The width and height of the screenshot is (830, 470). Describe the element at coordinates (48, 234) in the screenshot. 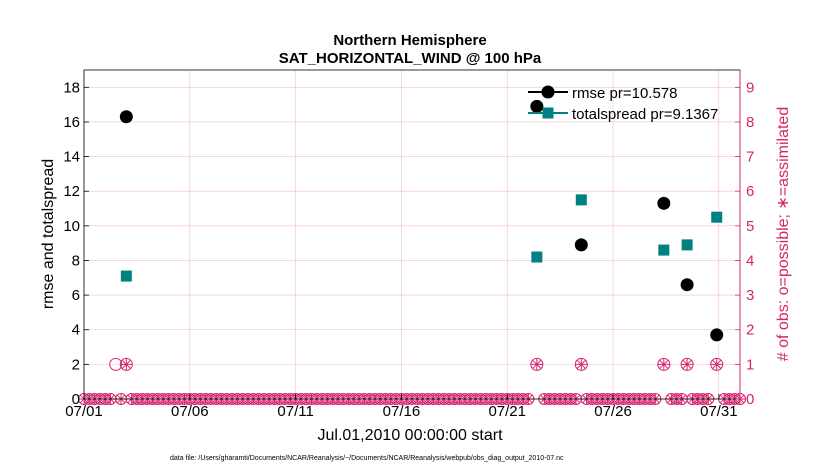

I see `y-axis-label: rmse and totalspread` at that location.